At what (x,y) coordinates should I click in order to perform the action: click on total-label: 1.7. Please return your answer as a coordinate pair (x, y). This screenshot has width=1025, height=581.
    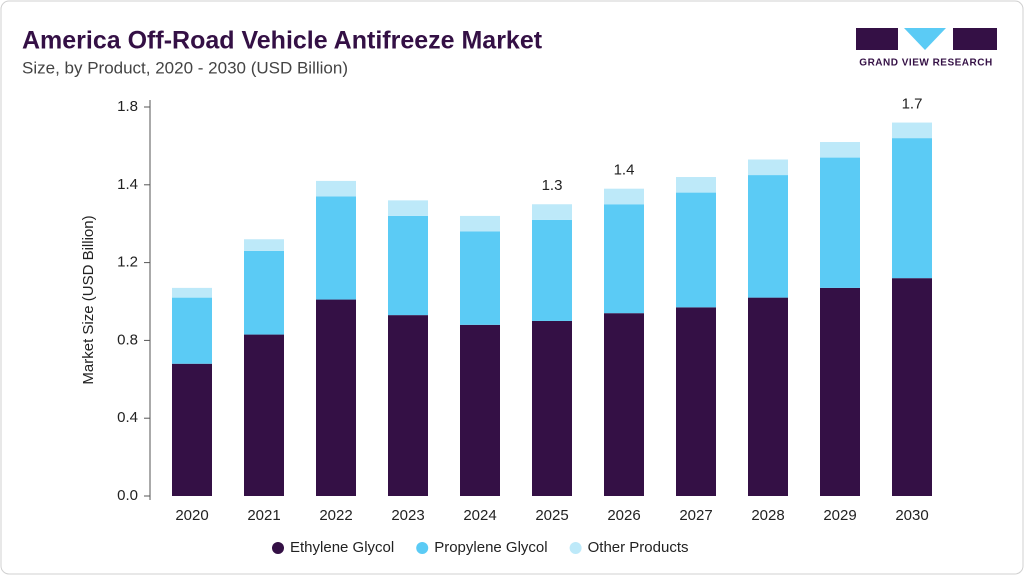
    Looking at the image, I should click on (912, 104).